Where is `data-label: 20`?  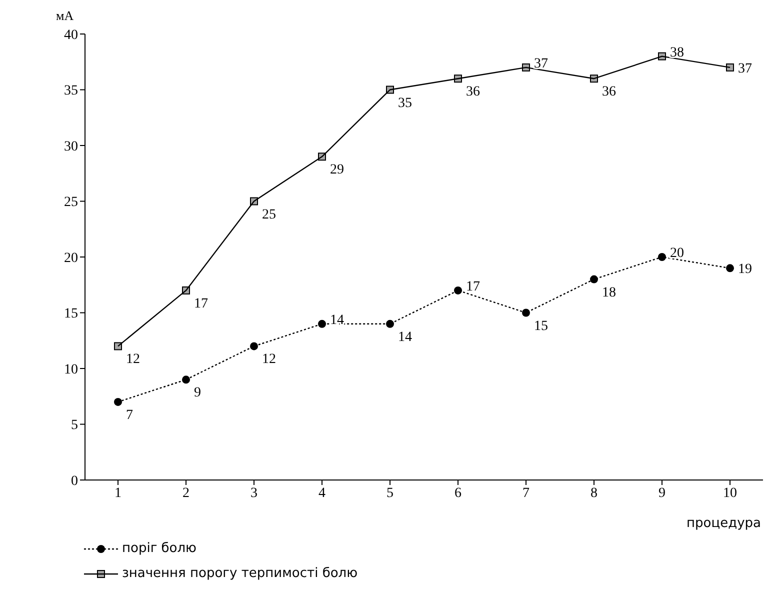 data-label: 20 is located at coordinates (677, 253).